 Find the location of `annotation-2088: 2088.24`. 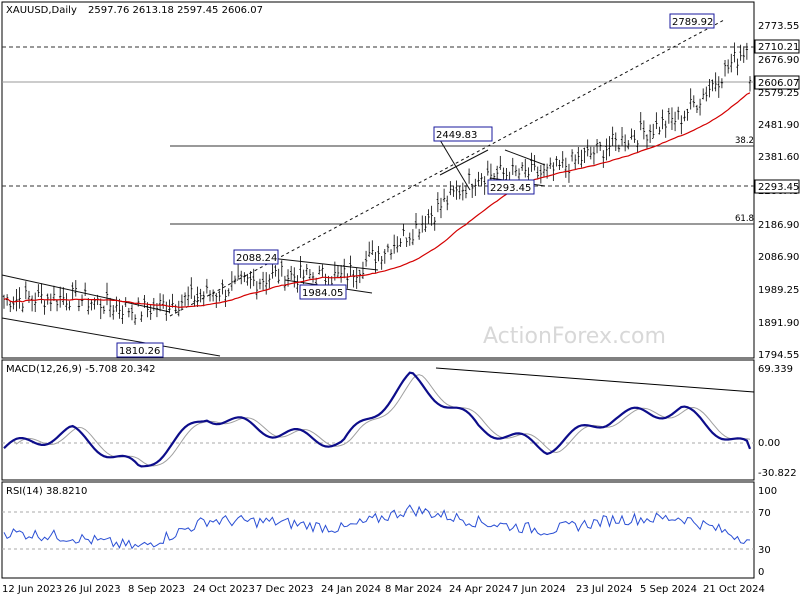

annotation-2088: 2088.24 is located at coordinates (256, 257).